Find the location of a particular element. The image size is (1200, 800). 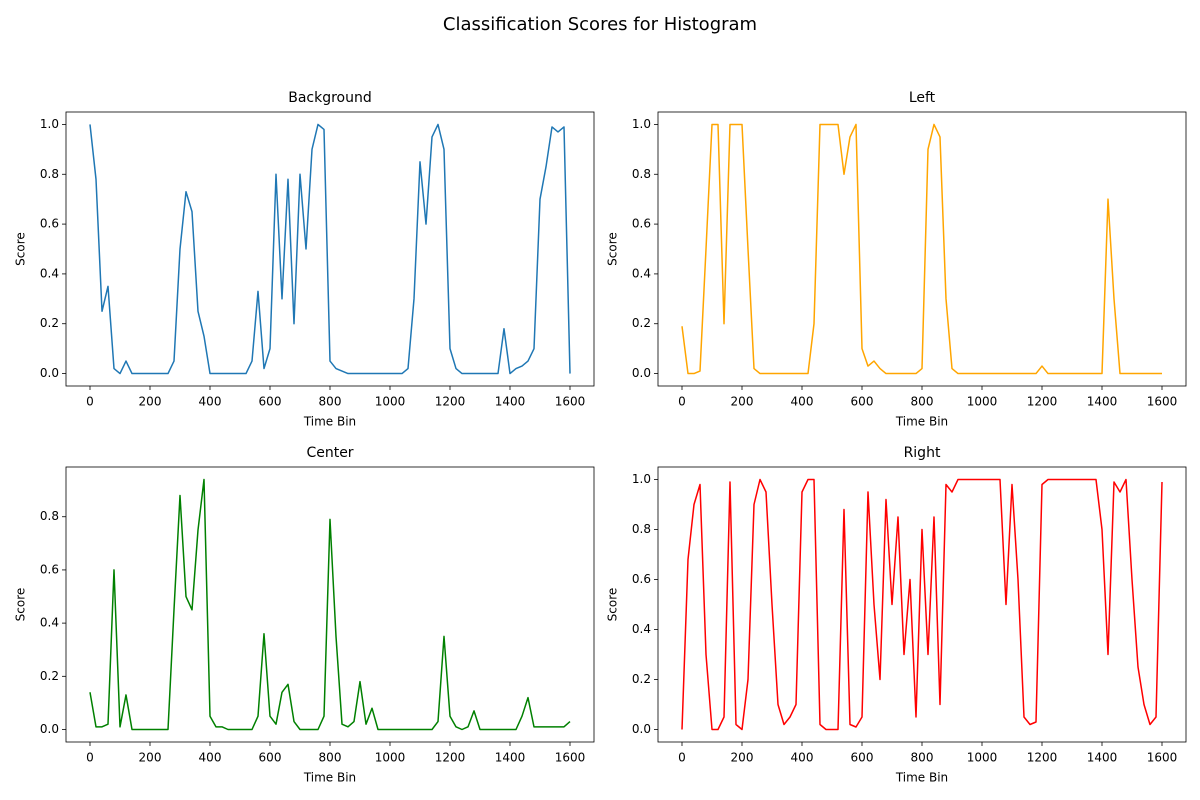

figure-title: Classification Scores for Histogram is located at coordinates (600, 24).